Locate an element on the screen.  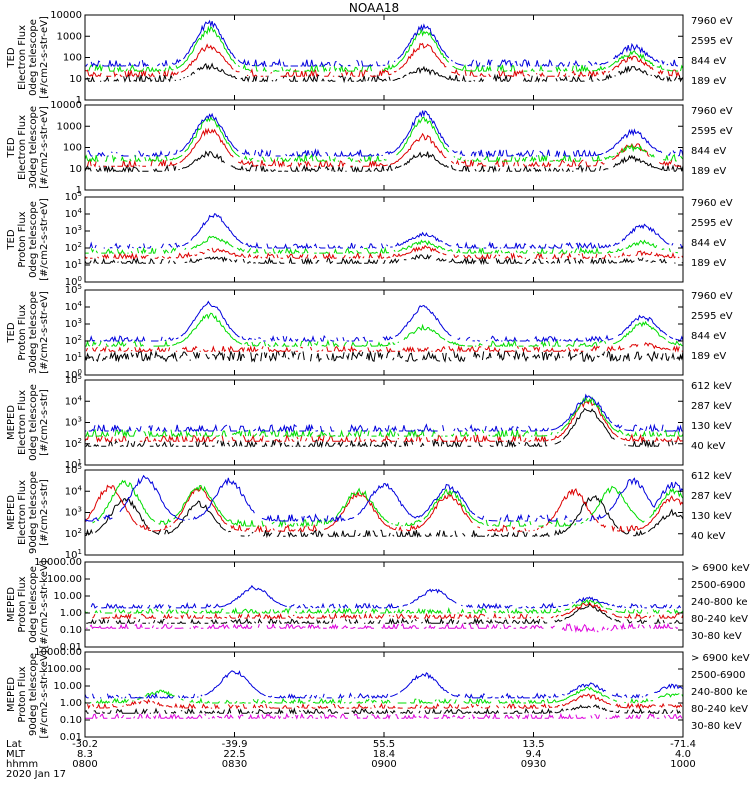
series-line-189-ev is located at coordinates (384, 321).